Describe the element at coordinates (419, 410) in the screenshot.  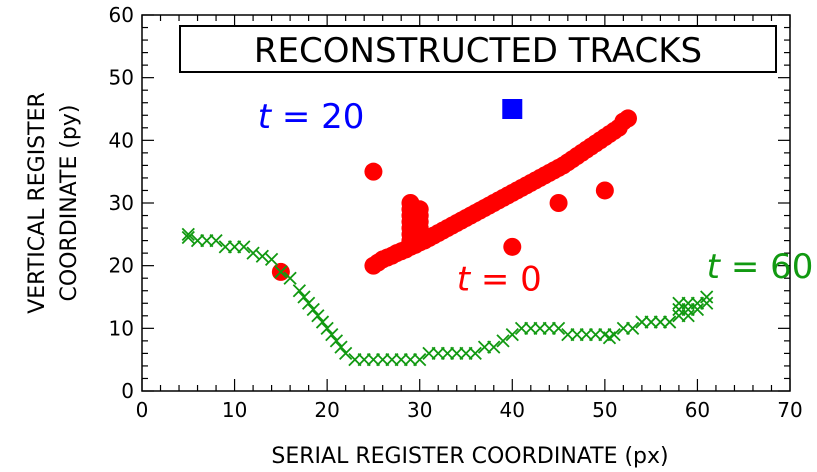
I see `x-tick-label: 30` at that location.